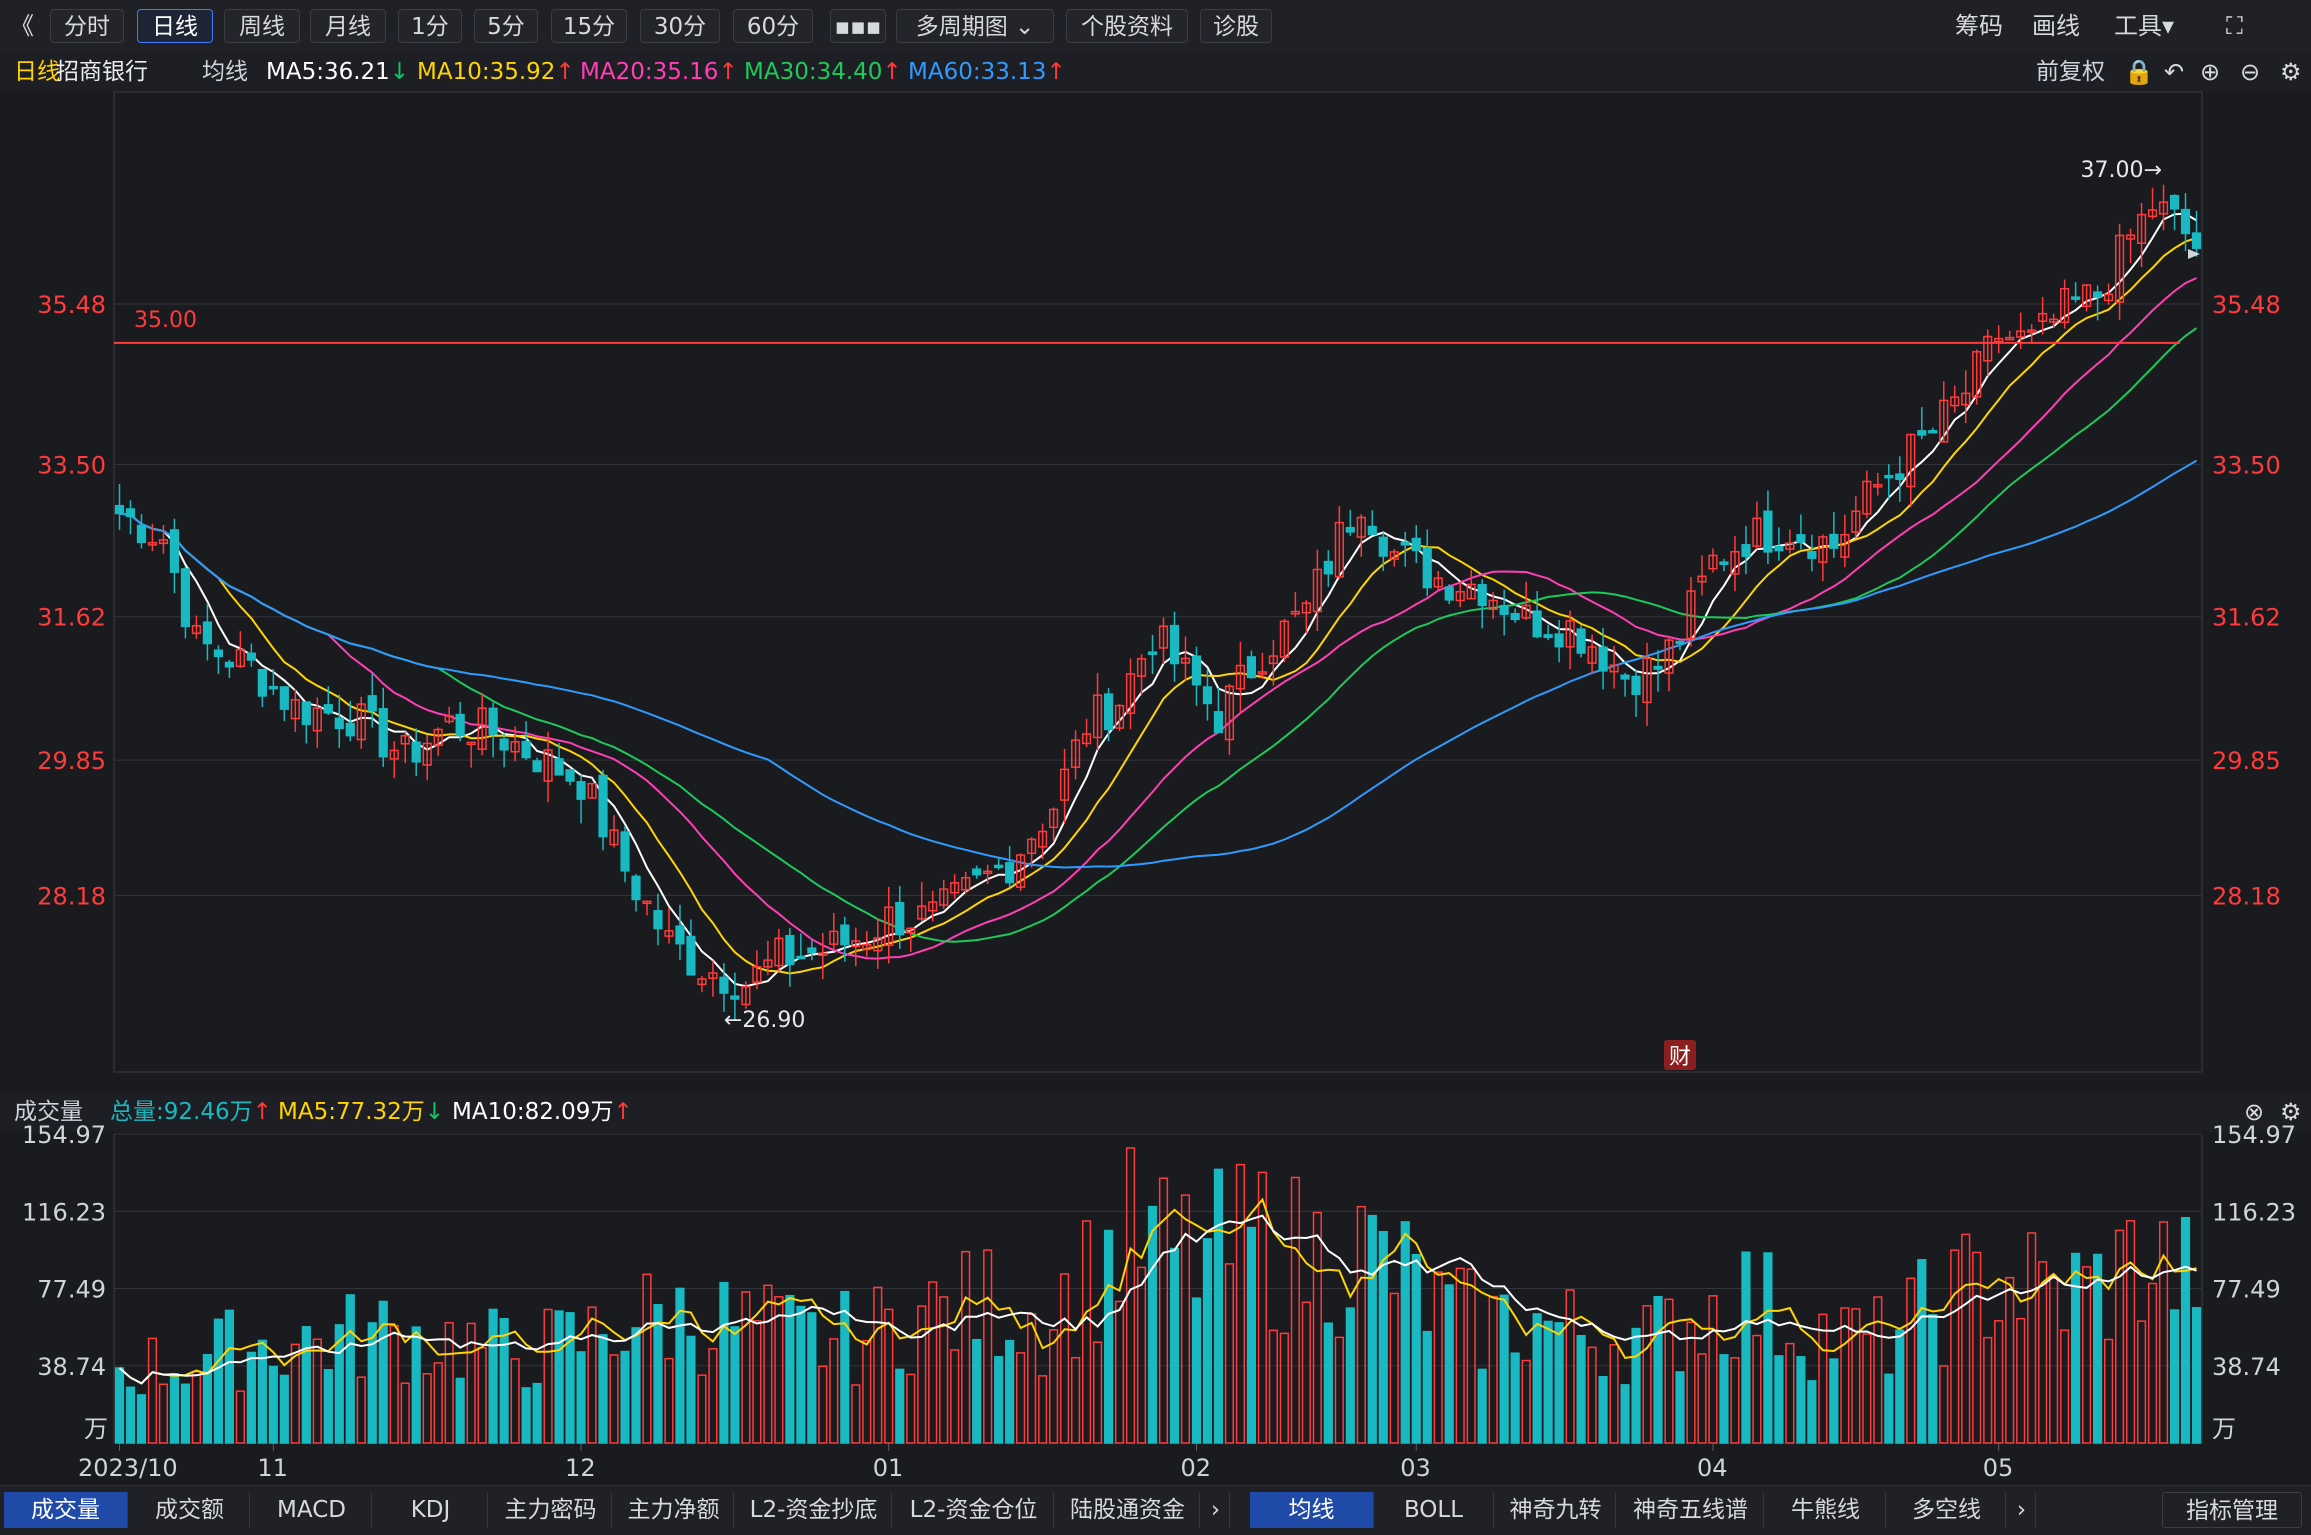 The width and height of the screenshot is (2311, 1535). What do you see at coordinates (551, 1510) in the screenshot?
I see `indicator-tab-4: 主力密码` at bounding box center [551, 1510].